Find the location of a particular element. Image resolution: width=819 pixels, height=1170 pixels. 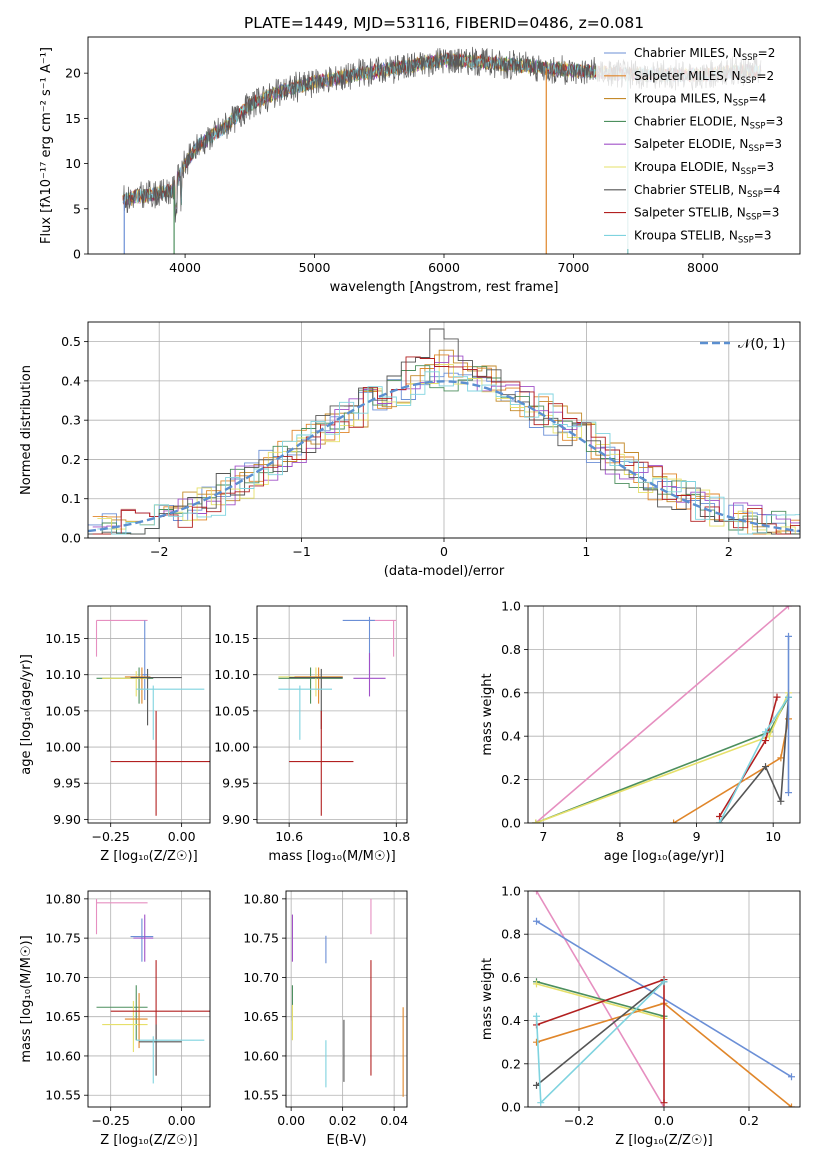

age_vs_mass-ytick-label: 9.90 is located at coordinates (236, 819).